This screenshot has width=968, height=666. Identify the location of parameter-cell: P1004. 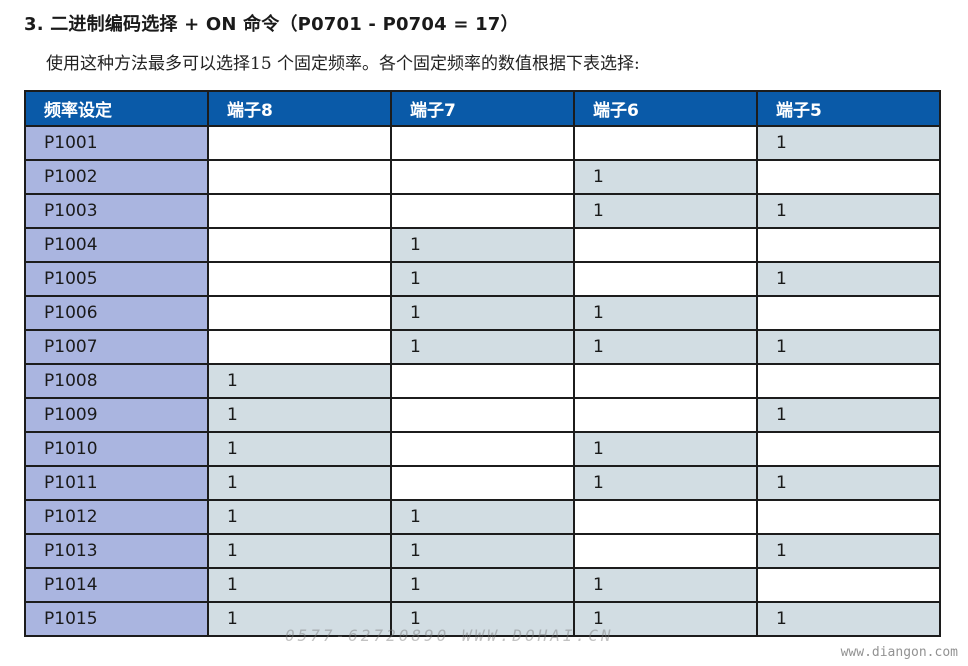
(116, 245).